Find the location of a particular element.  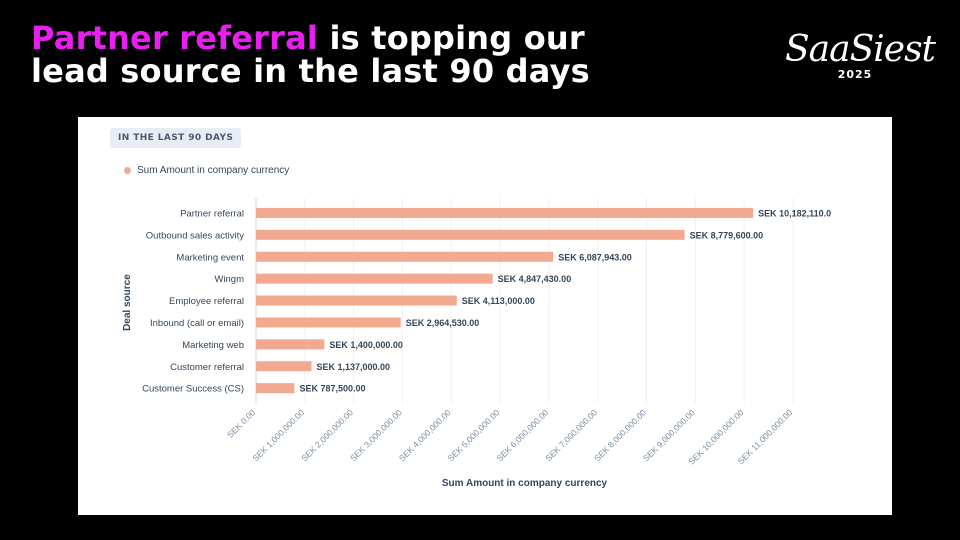

x-tick-label: SEK 5,000,000.00 is located at coordinates (474, 435).